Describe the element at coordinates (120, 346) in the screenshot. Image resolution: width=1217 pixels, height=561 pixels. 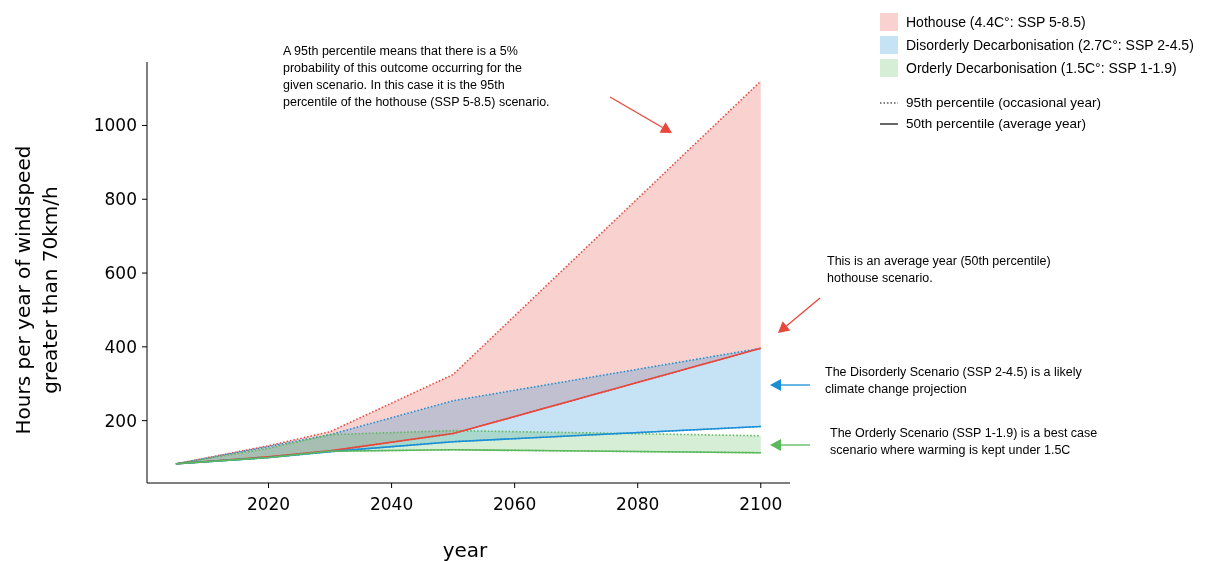
I see `y-tick-label: 400` at that location.